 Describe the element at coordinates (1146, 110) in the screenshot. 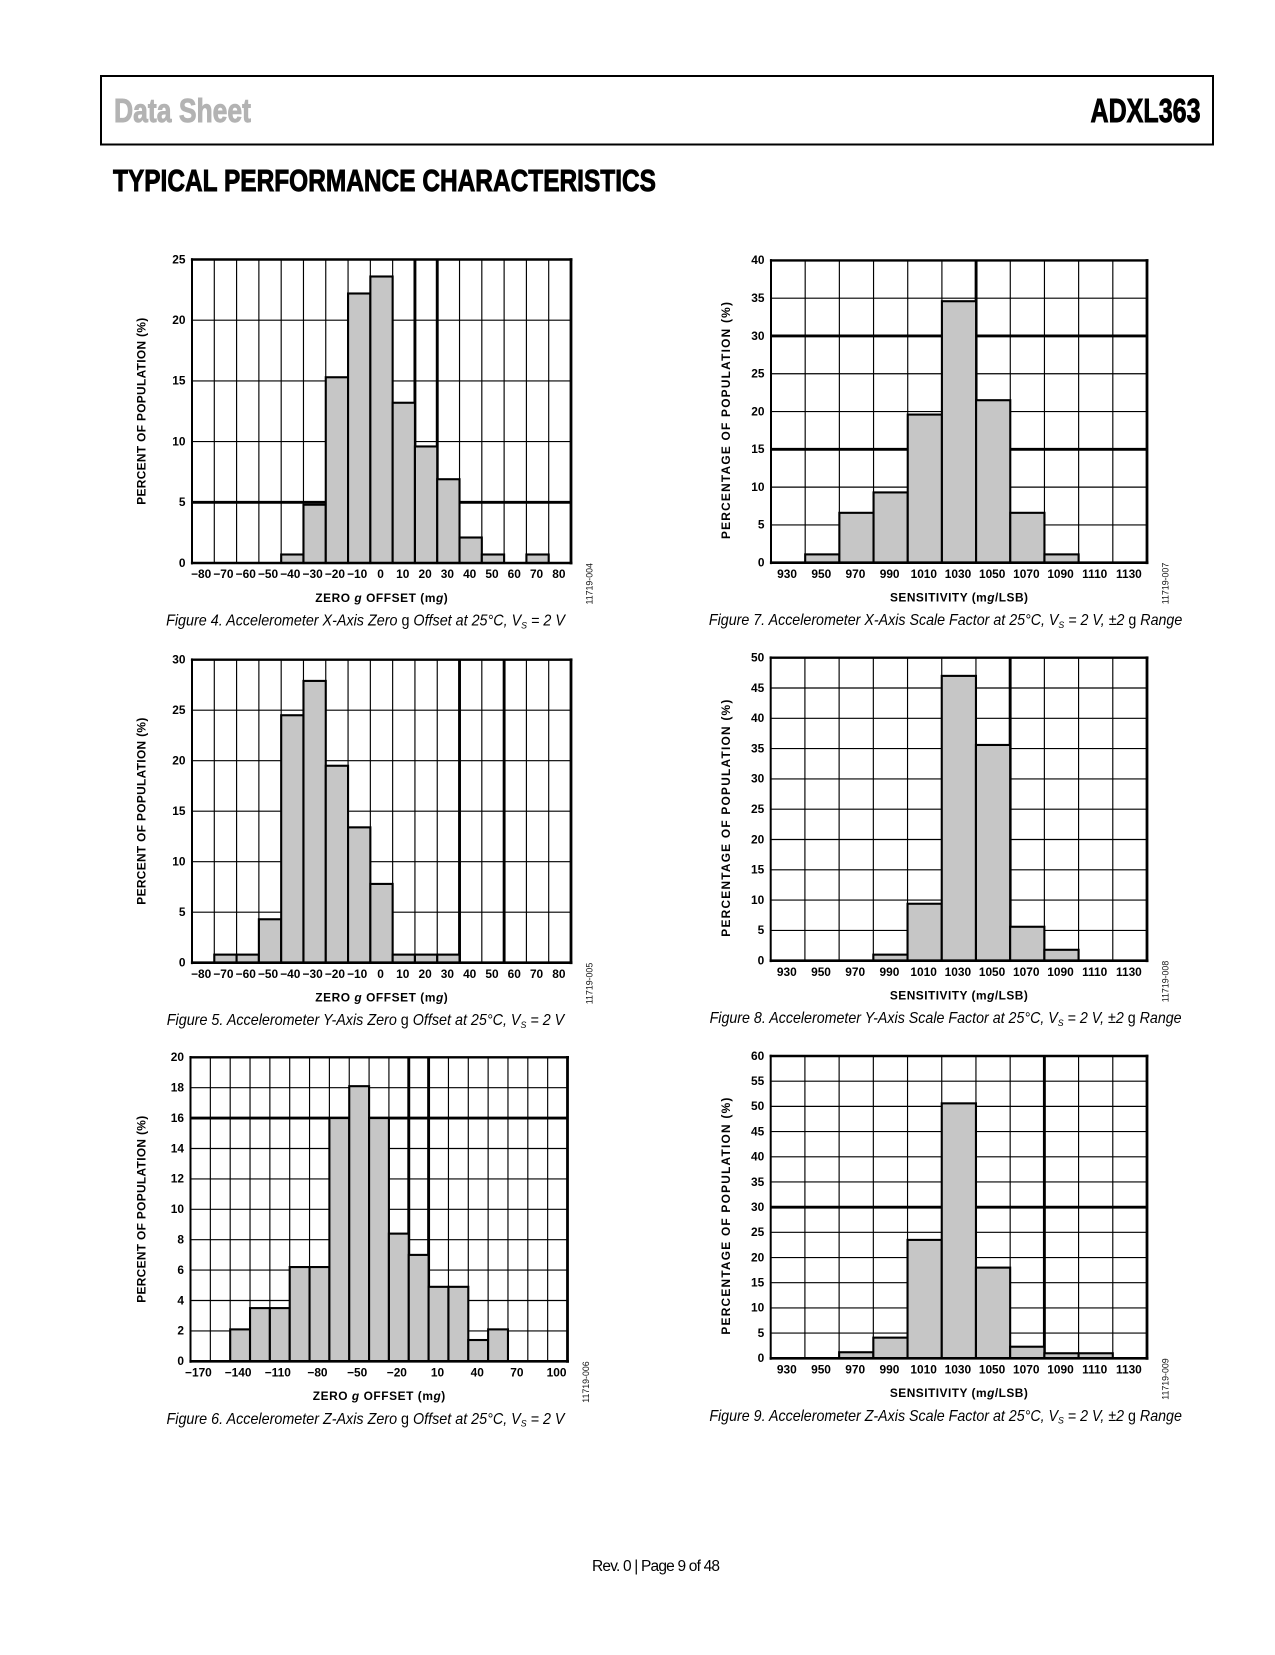

I see `svg-text: ADXL363` at that location.